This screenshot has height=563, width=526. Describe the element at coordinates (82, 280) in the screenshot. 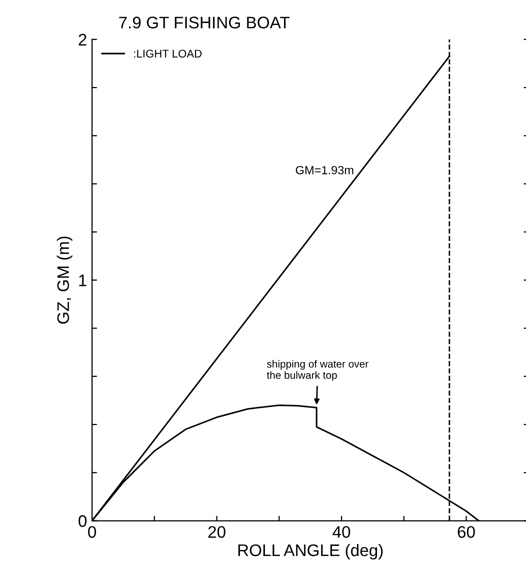

I see `y-tick-label: 1` at that location.